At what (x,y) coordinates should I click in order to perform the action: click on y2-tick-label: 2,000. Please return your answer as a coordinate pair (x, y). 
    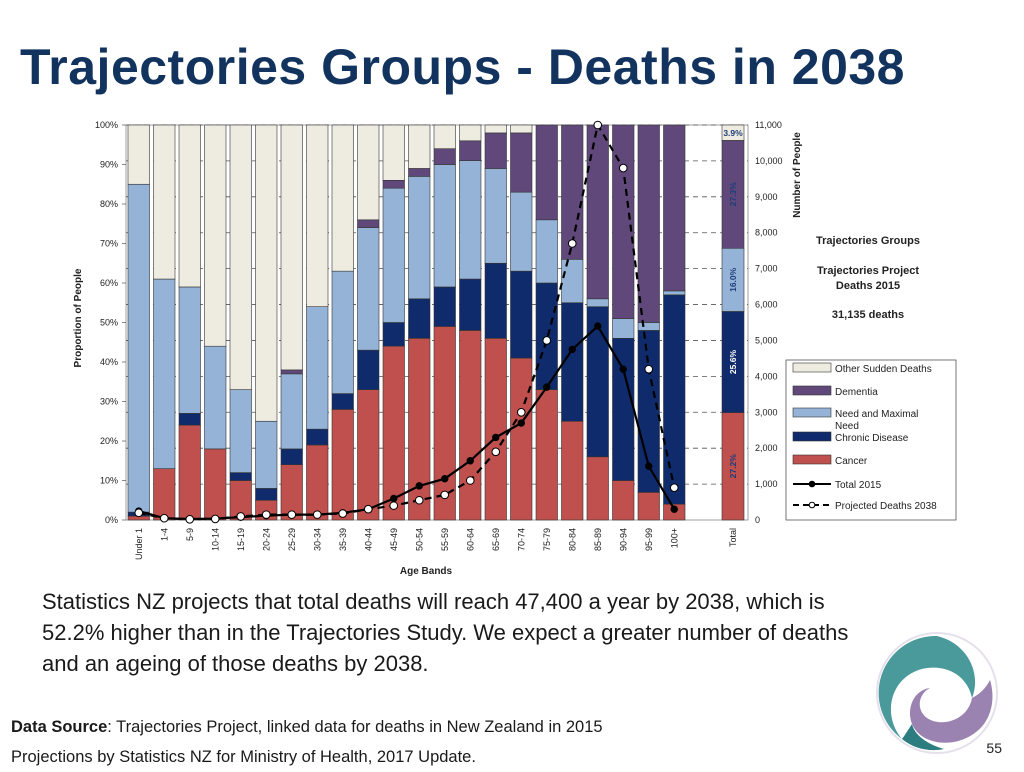
    Looking at the image, I should click on (766, 448).